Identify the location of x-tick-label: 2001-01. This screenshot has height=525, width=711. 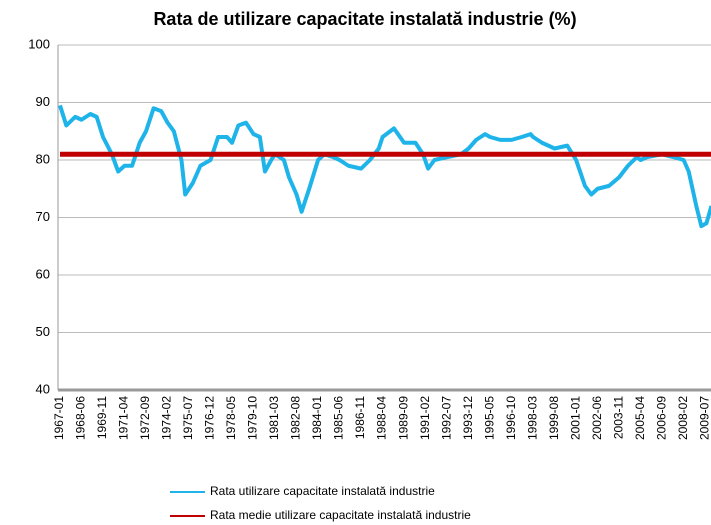
(575, 418).